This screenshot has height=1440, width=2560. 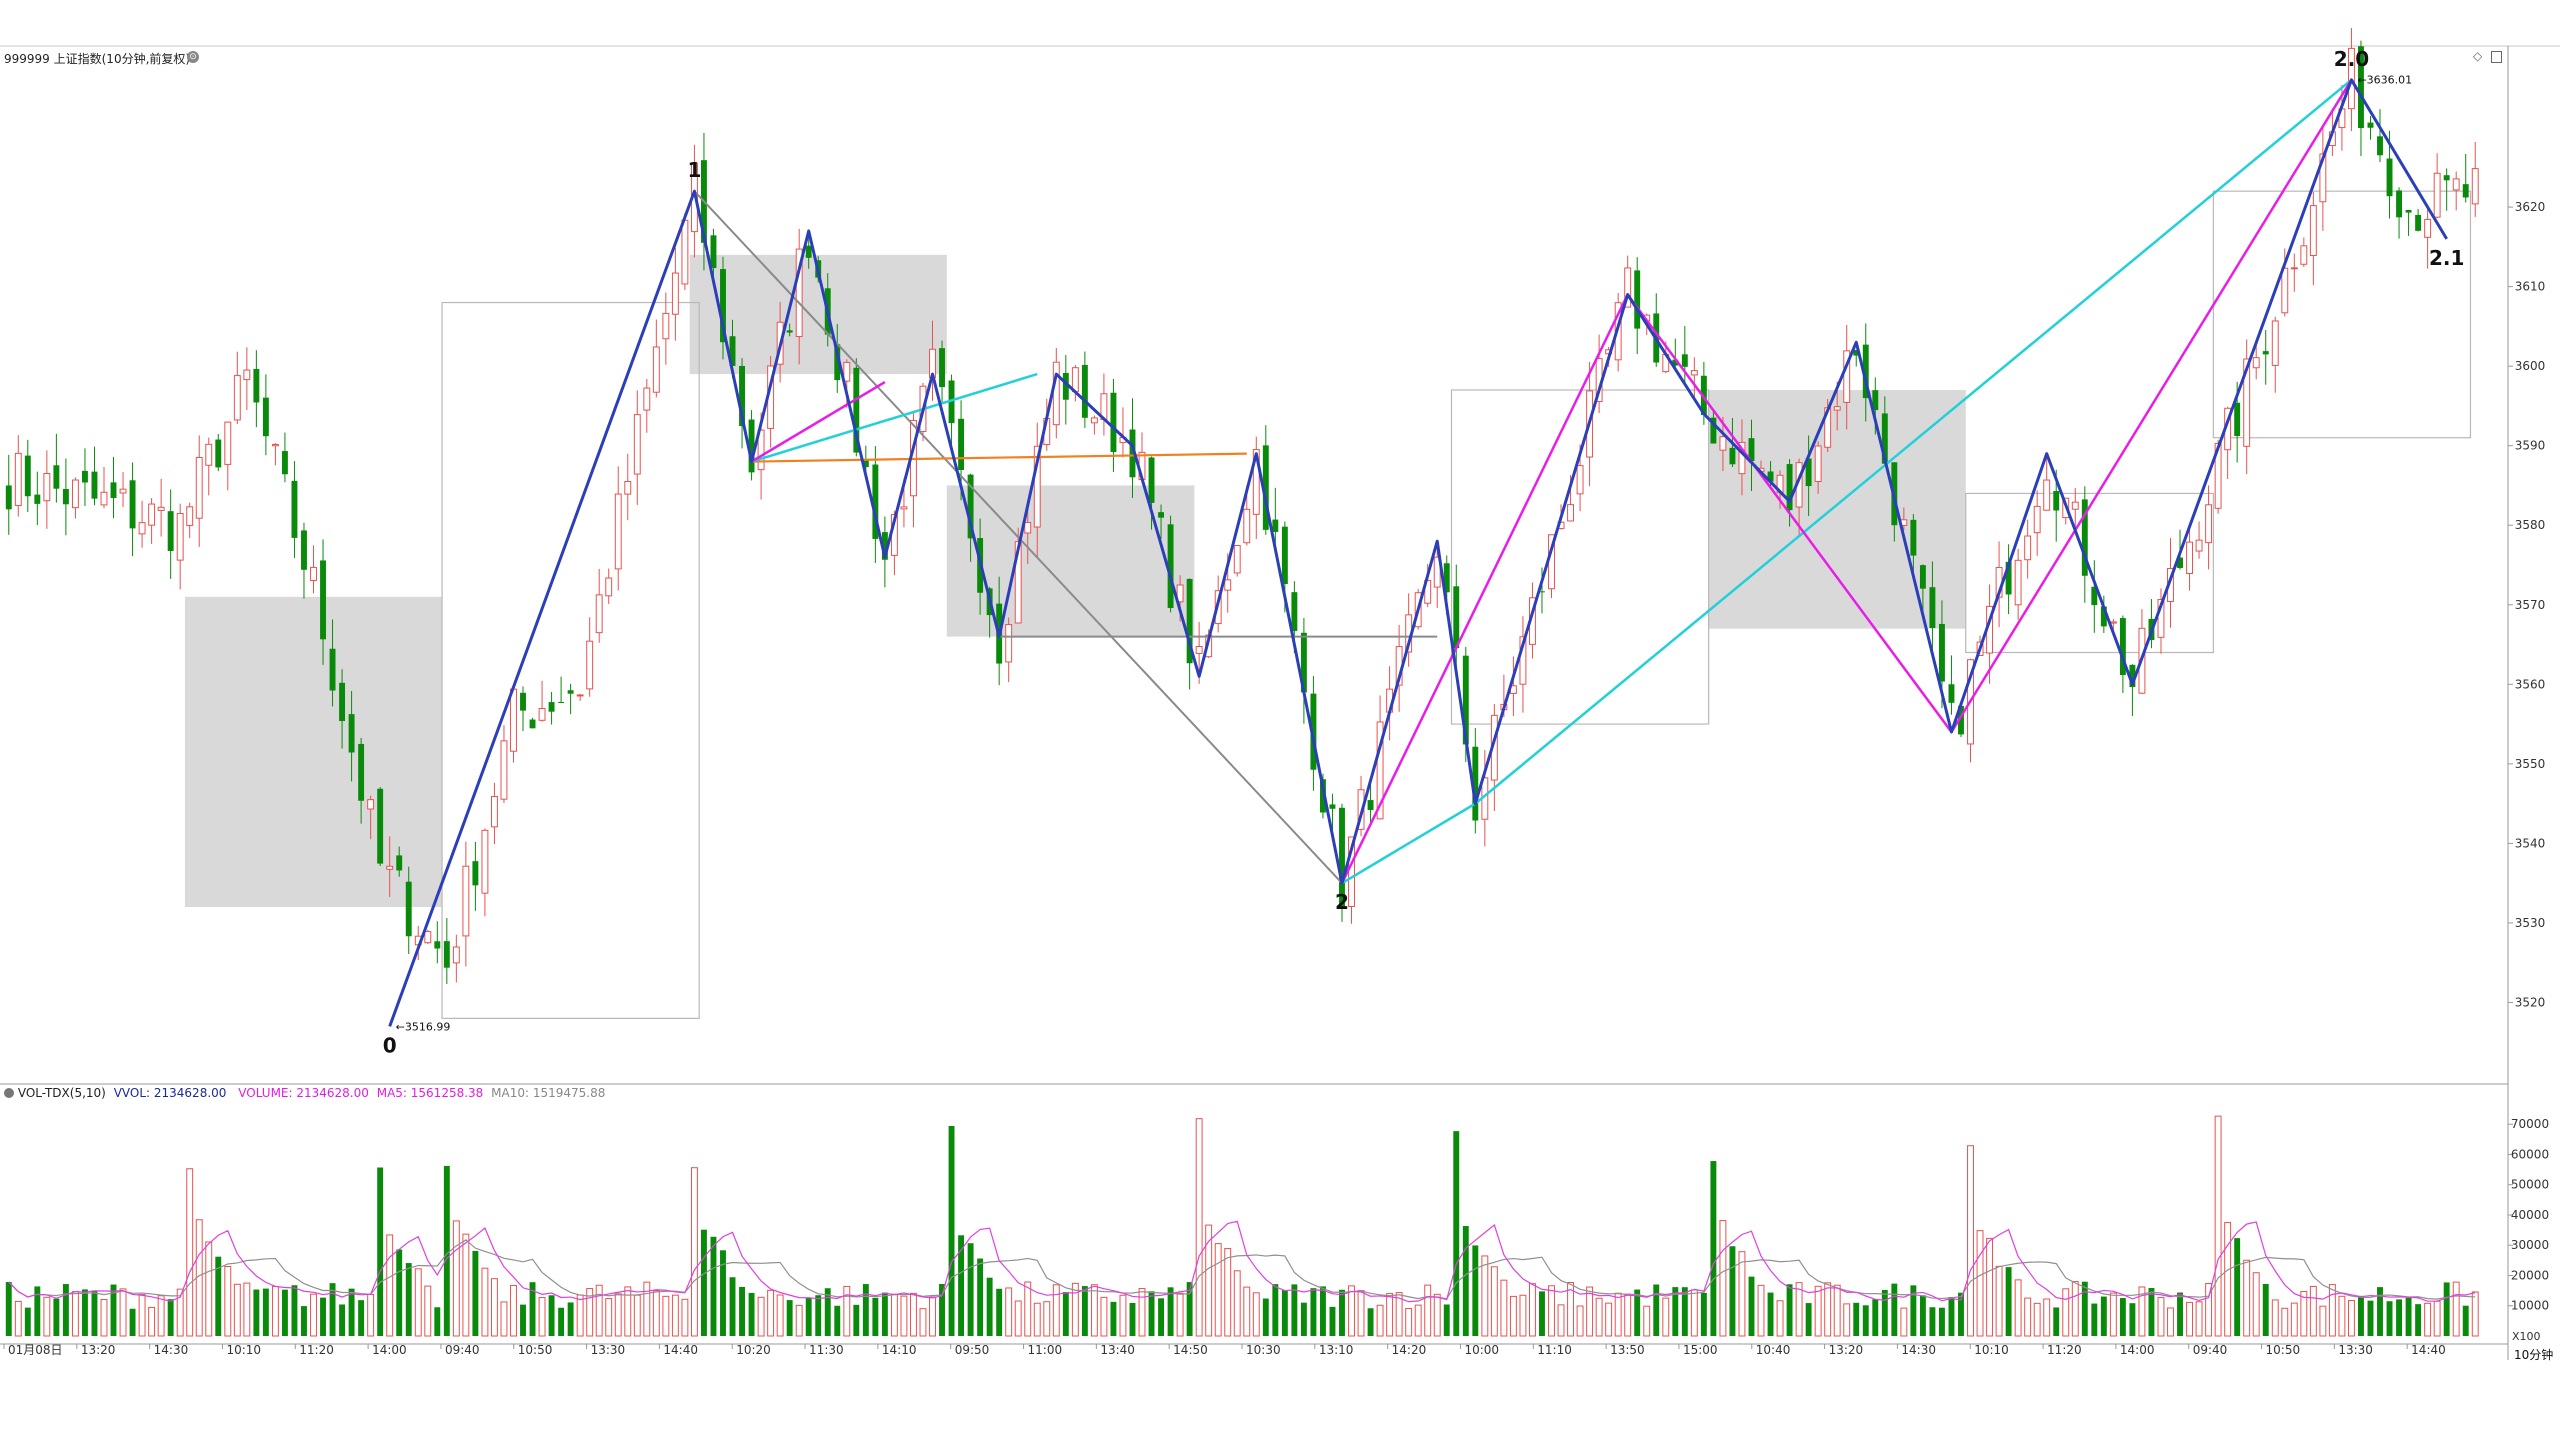 What do you see at coordinates (2478, 56) in the screenshot?
I see `diamond-icon: ◇` at bounding box center [2478, 56].